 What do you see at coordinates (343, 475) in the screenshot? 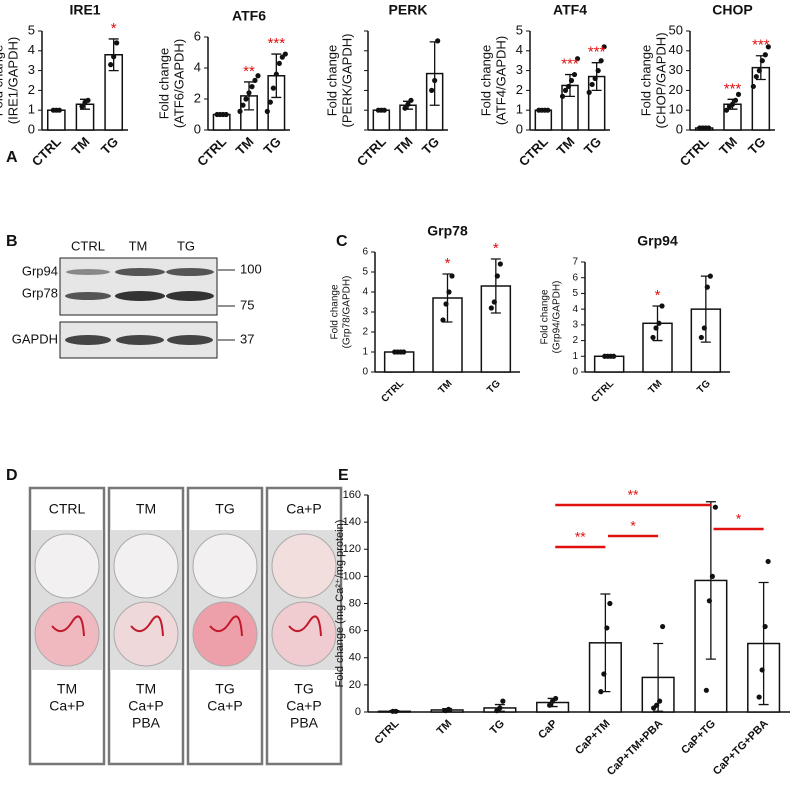
I see `panel-letter: E` at bounding box center [343, 475].